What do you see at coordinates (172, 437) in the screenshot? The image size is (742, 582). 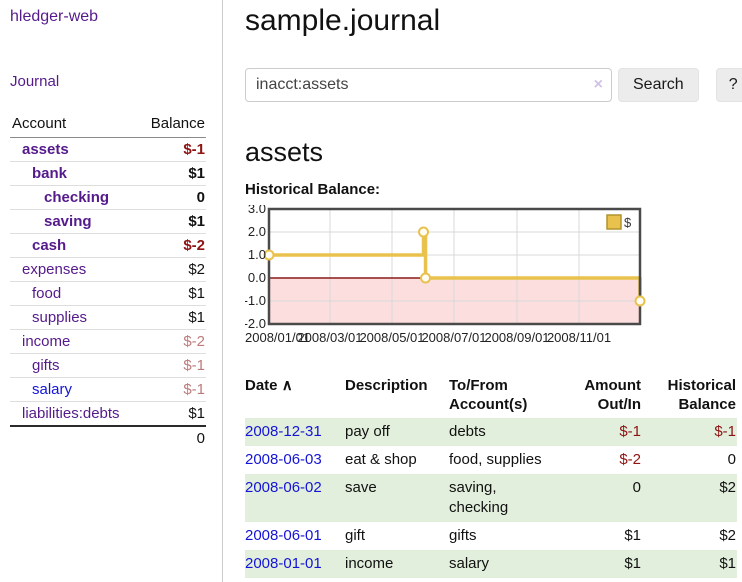 I see `account-total-value: 0` at bounding box center [172, 437].